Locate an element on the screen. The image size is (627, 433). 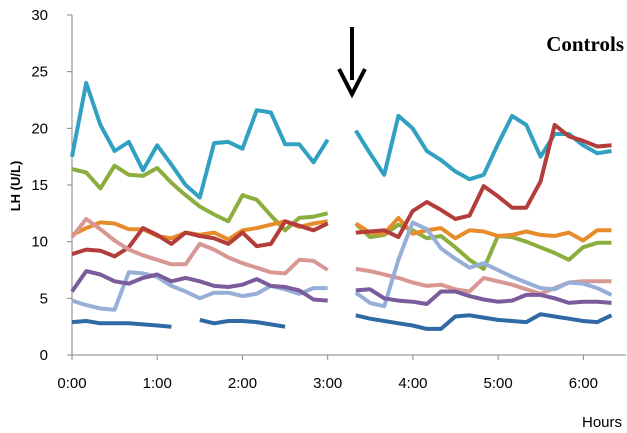
y-axis-title: LH (U/L) is located at coordinates (15, 186).